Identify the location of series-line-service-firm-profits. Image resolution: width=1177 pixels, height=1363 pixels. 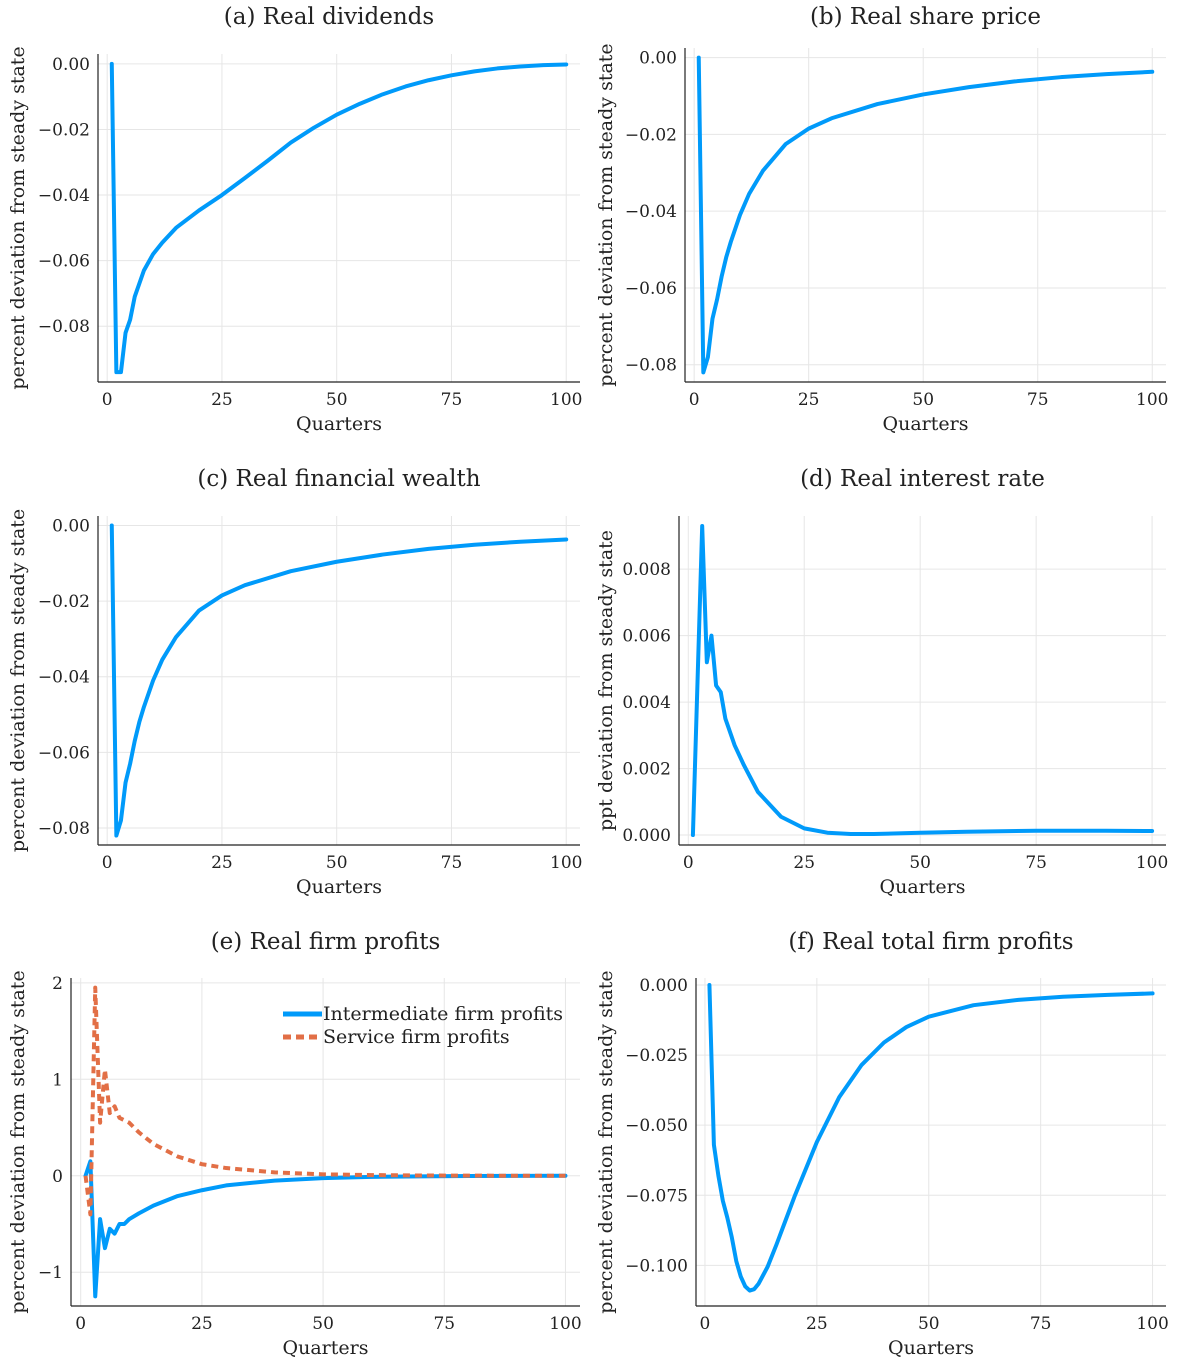
(324, 1101).